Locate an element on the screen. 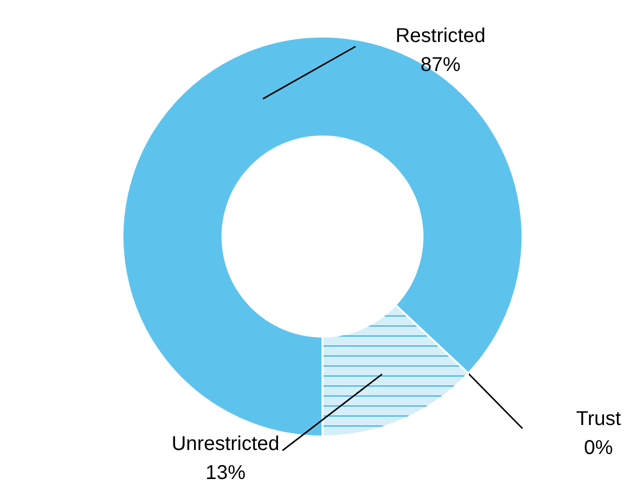 The image size is (629, 498). slice-label: Unrestricted is located at coordinates (226, 444).